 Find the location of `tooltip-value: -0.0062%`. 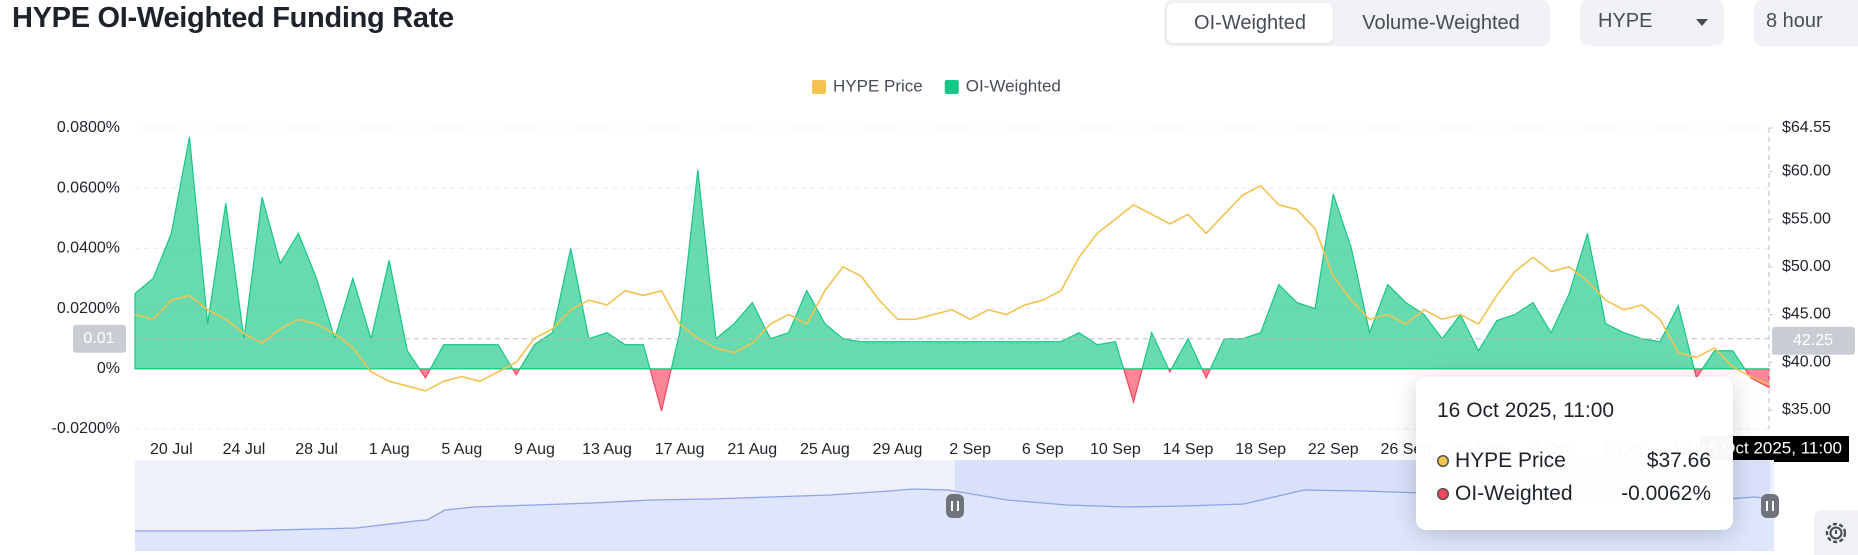

tooltip-value: -0.0062% is located at coordinates (1666, 493).